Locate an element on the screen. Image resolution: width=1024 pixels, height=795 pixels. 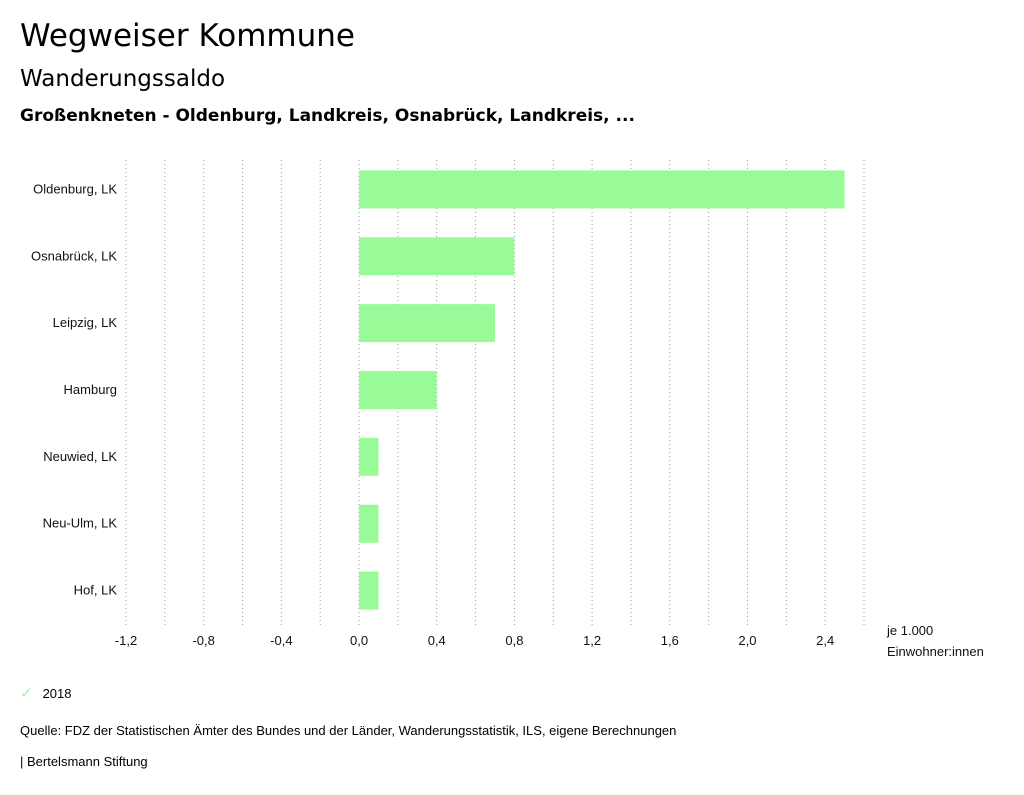
legend: ✓ 2018 is located at coordinates (46, 693).